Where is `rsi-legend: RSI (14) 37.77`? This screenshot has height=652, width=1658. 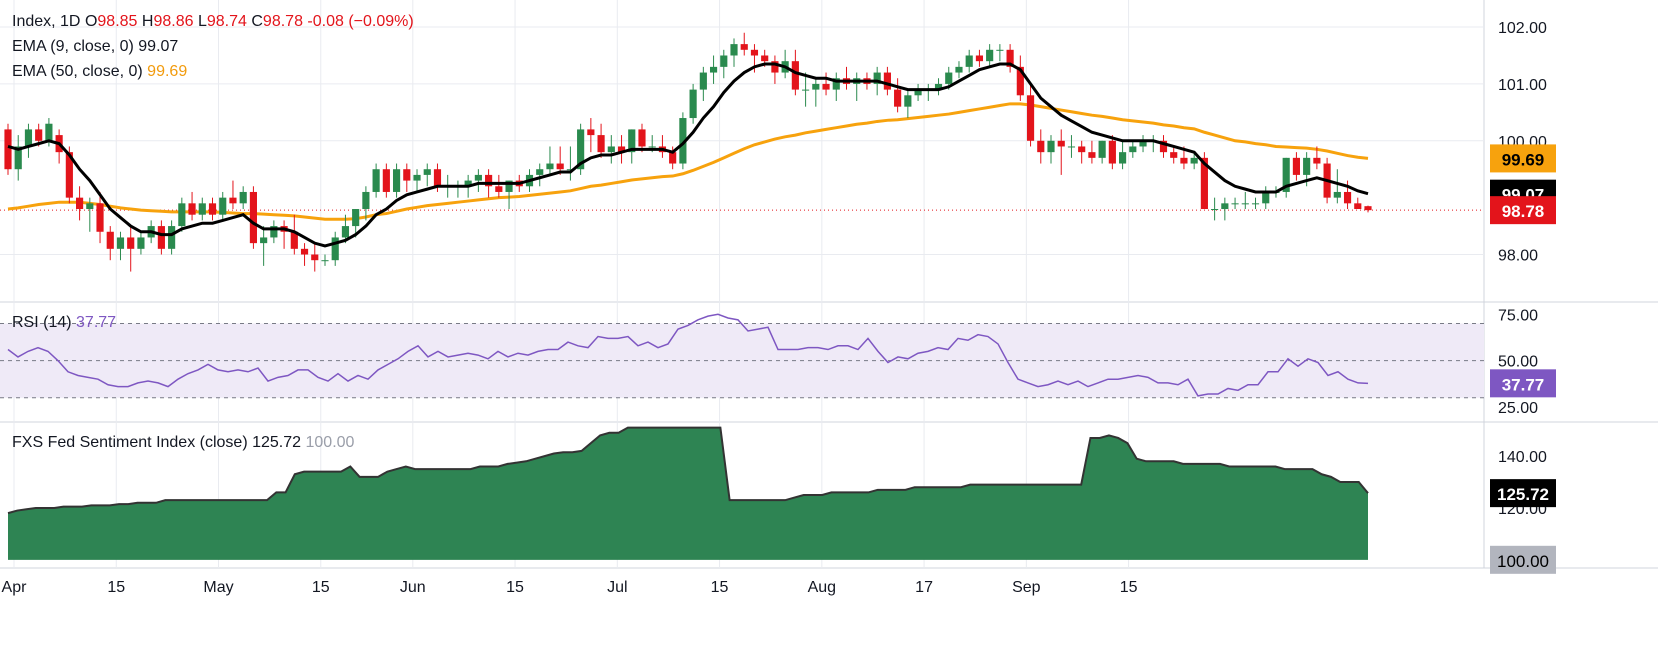 rsi-legend: RSI (14) 37.77 is located at coordinates (64, 323).